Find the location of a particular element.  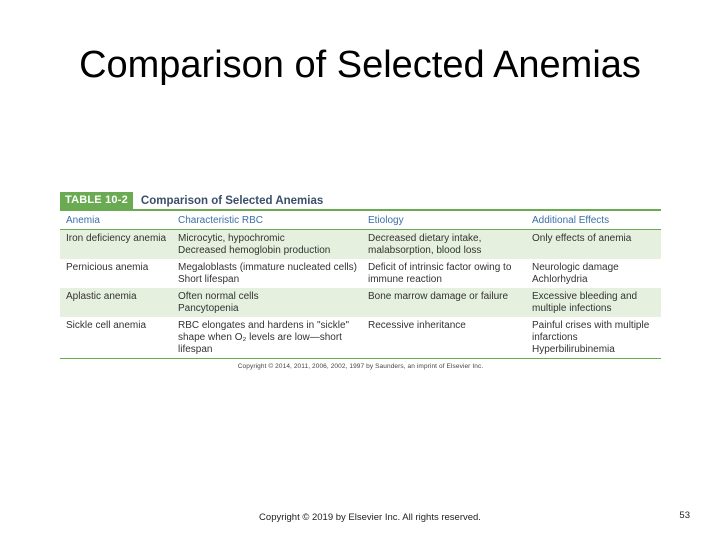

cell-anemia: Pernicious anemia is located at coordinates (116, 273).